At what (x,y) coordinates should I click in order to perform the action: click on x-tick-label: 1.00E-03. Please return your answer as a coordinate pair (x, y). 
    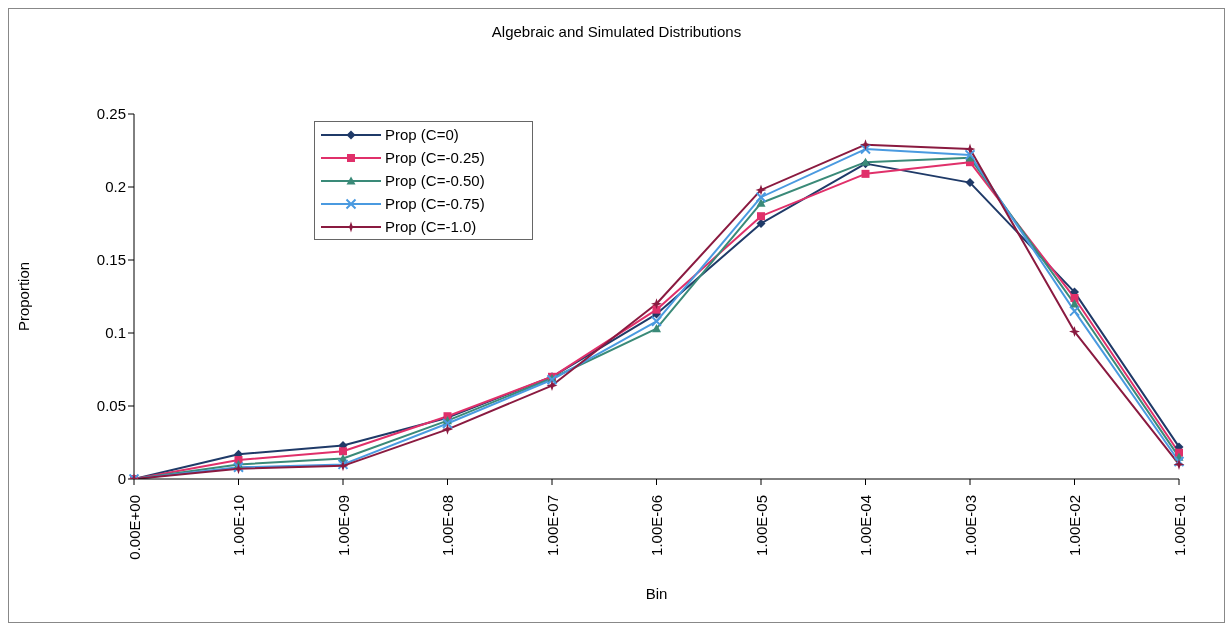
    Looking at the image, I should click on (970, 525).